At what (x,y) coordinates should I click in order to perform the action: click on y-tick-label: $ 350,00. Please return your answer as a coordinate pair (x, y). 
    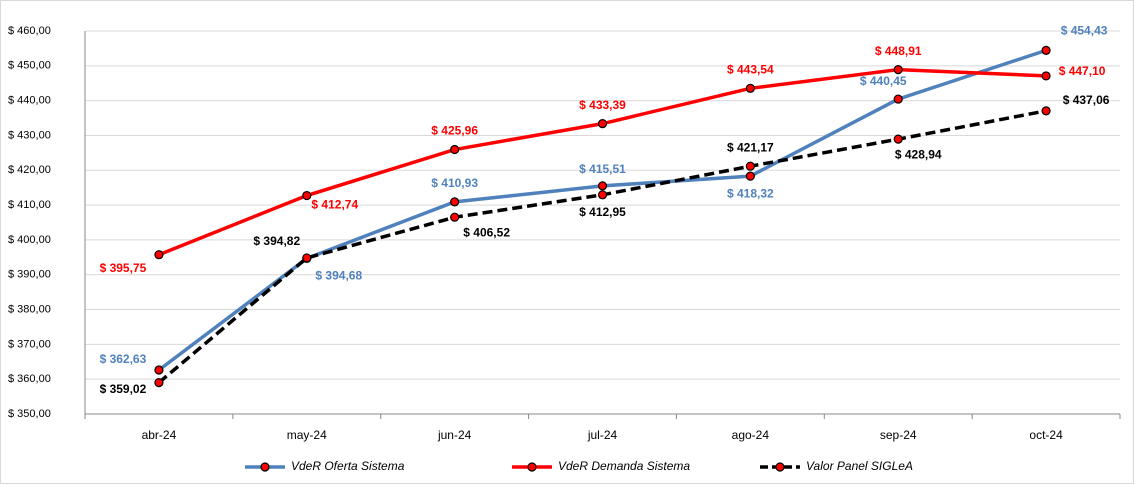
    Looking at the image, I should click on (29, 414).